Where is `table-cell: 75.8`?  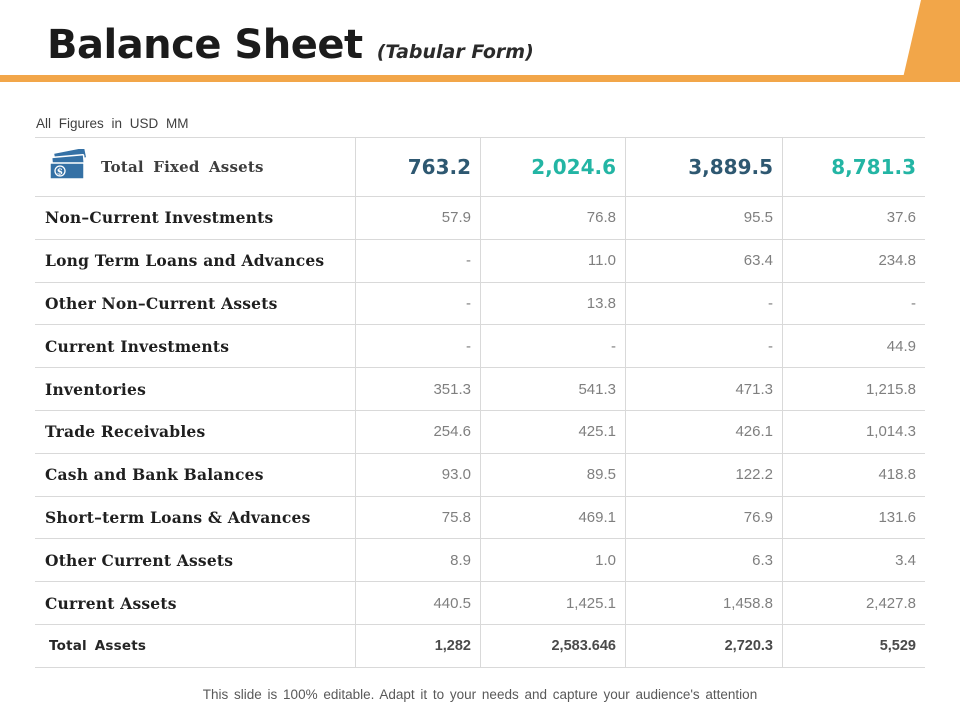
table-cell: 75.8 is located at coordinates (417, 517).